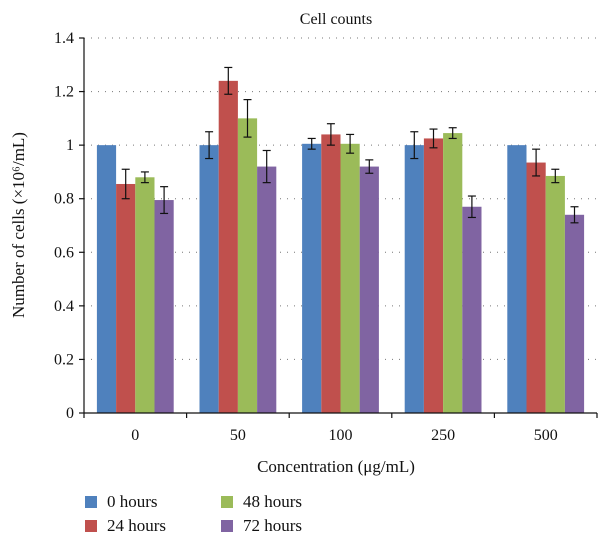 This screenshot has width=602, height=548. Describe the element at coordinates (443, 435) in the screenshot. I see `x-tick-label: 250` at that location.